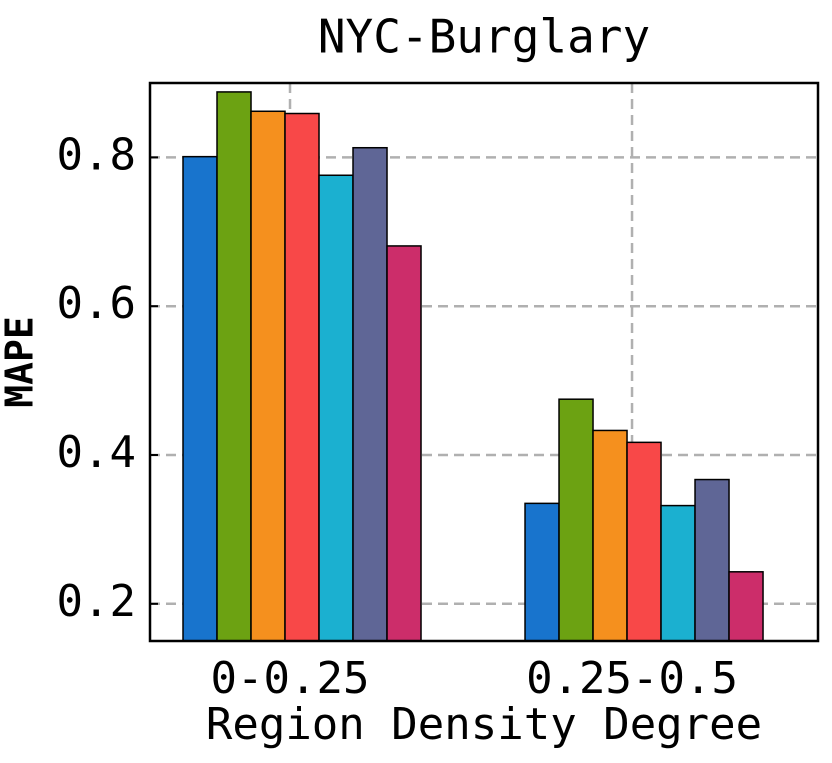 Image resolution: width=832 pixels, height=763 pixels. I want to click on x-tick-label: 0.25-0.5, so click(632, 678).